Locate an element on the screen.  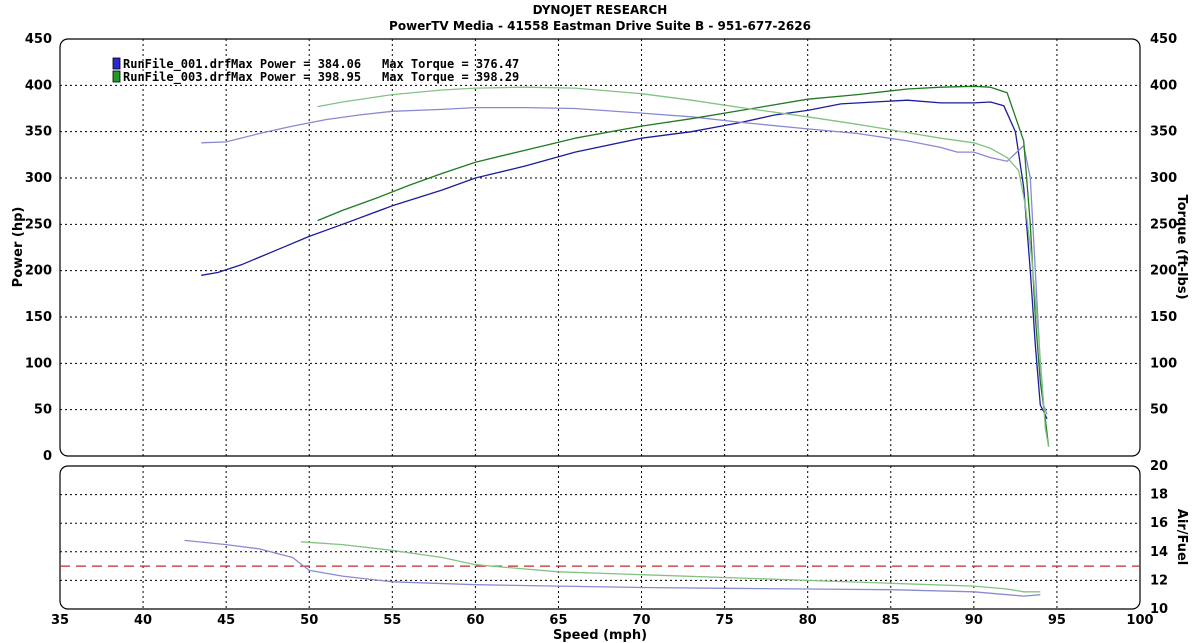
legend-file-run2: RunFile_003.drf is located at coordinates (177, 77).